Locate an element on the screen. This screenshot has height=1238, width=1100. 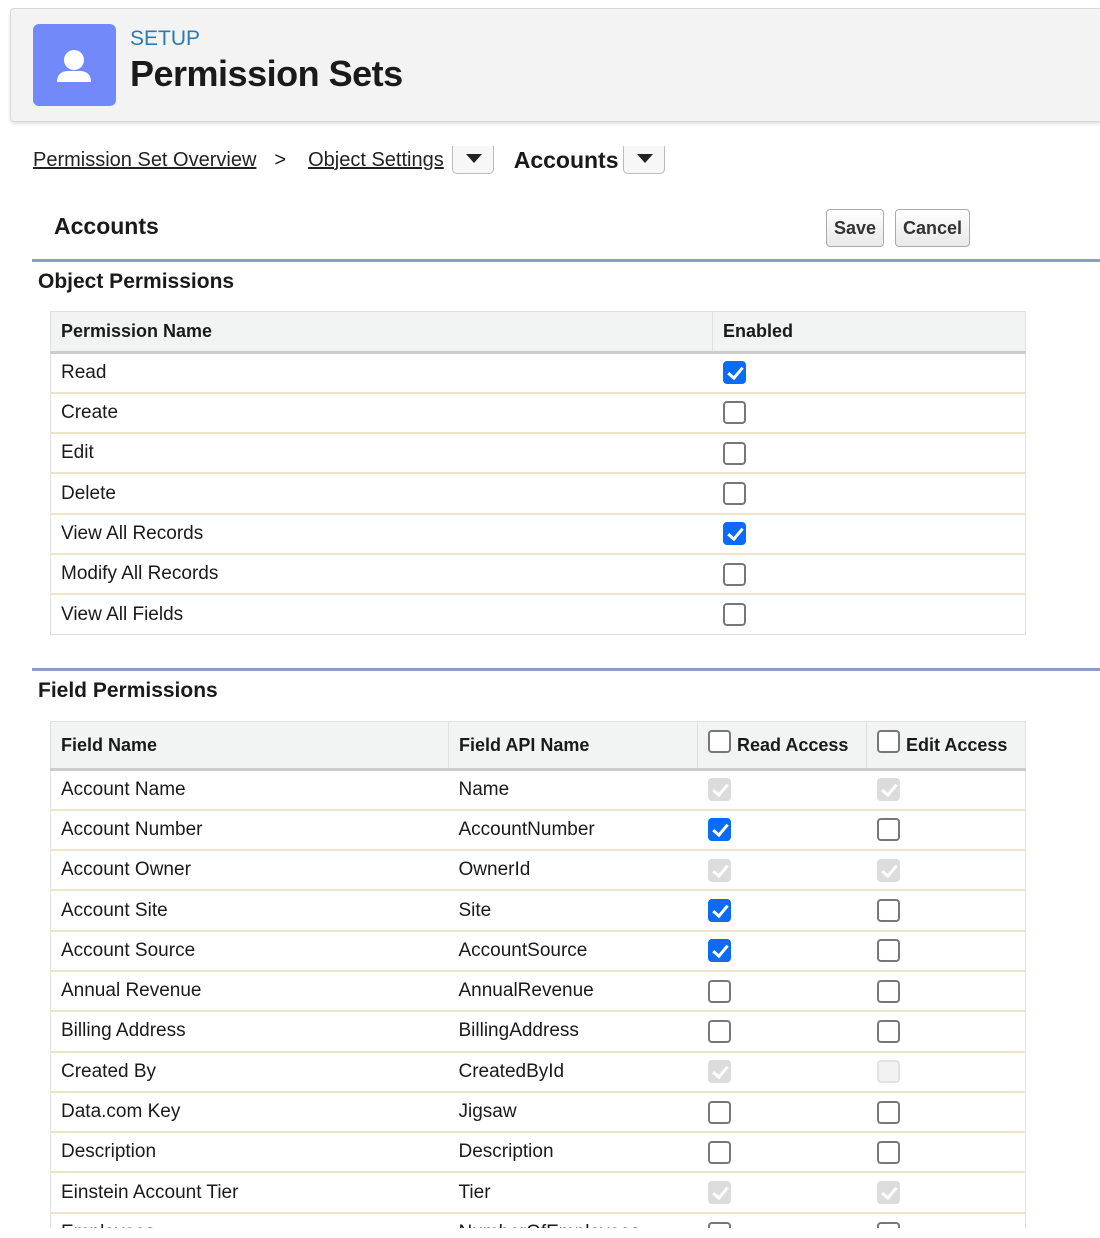
table-row: Einstein Account Tier Tier is located at coordinates (538, 1192).